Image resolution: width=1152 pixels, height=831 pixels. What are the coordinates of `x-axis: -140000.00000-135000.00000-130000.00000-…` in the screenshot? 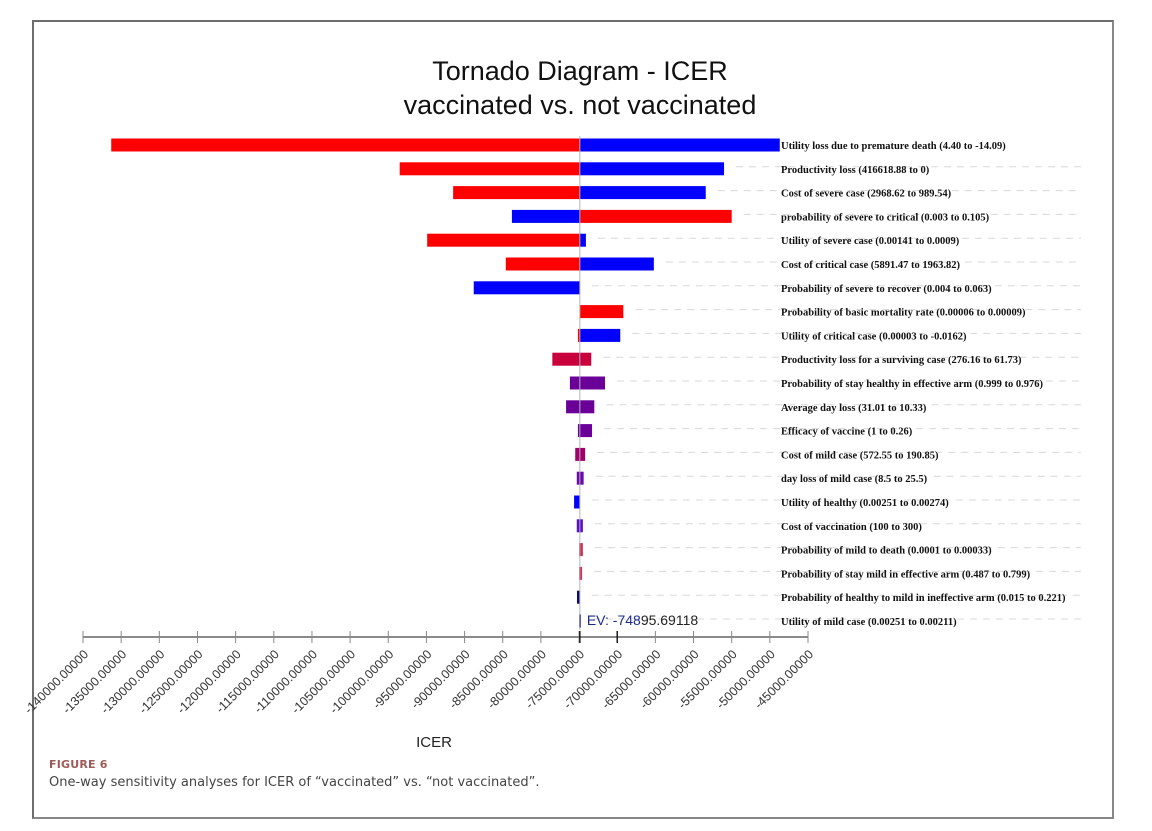 It's located at (419, 674).